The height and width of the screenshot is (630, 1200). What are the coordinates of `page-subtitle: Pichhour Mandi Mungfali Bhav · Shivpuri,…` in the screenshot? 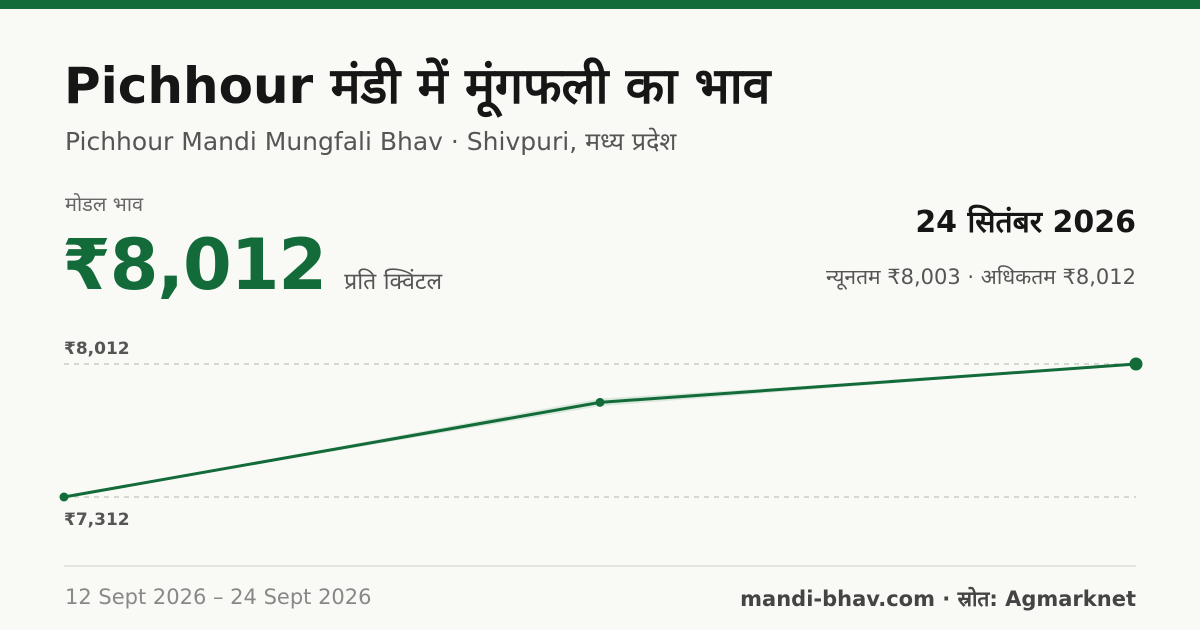 It's located at (371, 141).